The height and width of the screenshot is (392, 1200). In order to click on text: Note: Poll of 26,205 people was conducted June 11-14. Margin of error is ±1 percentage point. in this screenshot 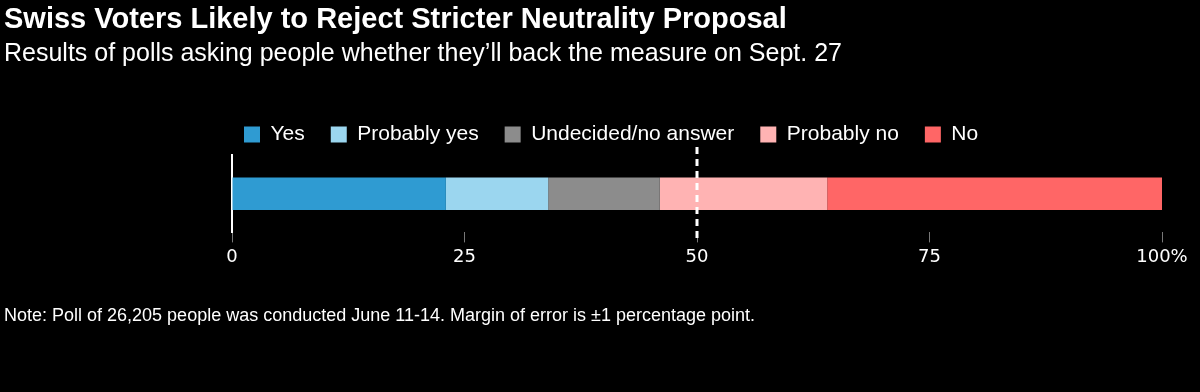, I will do `click(380, 315)`.